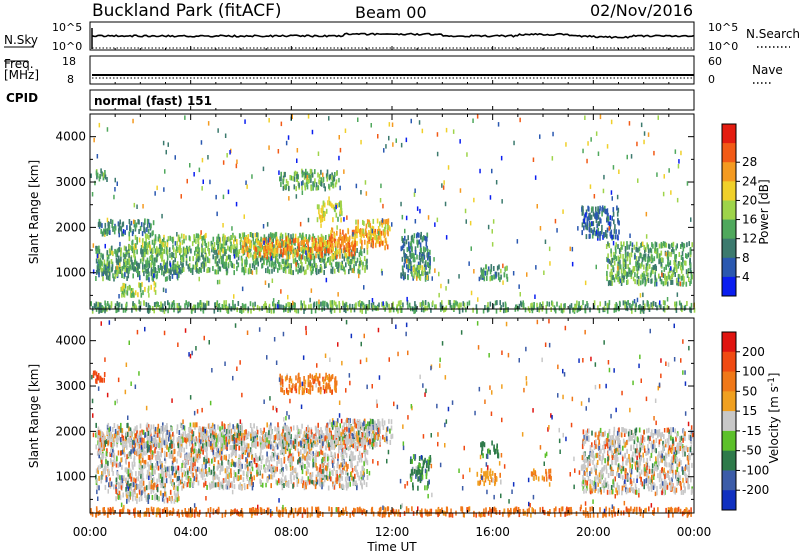  Describe the element at coordinates (67, 46) in the screenshot. I see `nsky-bottom-tick: 10^0` at that location.